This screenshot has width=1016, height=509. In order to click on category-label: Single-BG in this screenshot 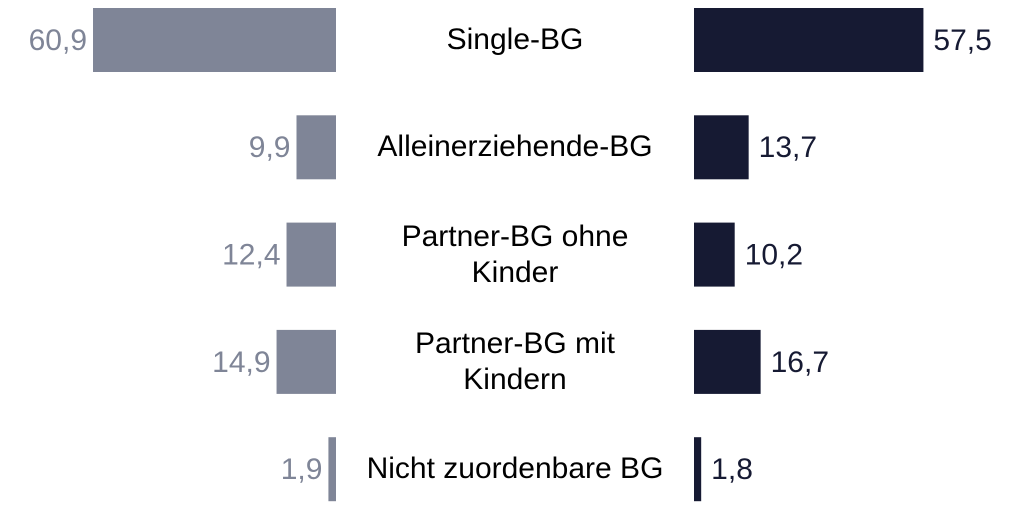, I will do `click(515, 39)`.